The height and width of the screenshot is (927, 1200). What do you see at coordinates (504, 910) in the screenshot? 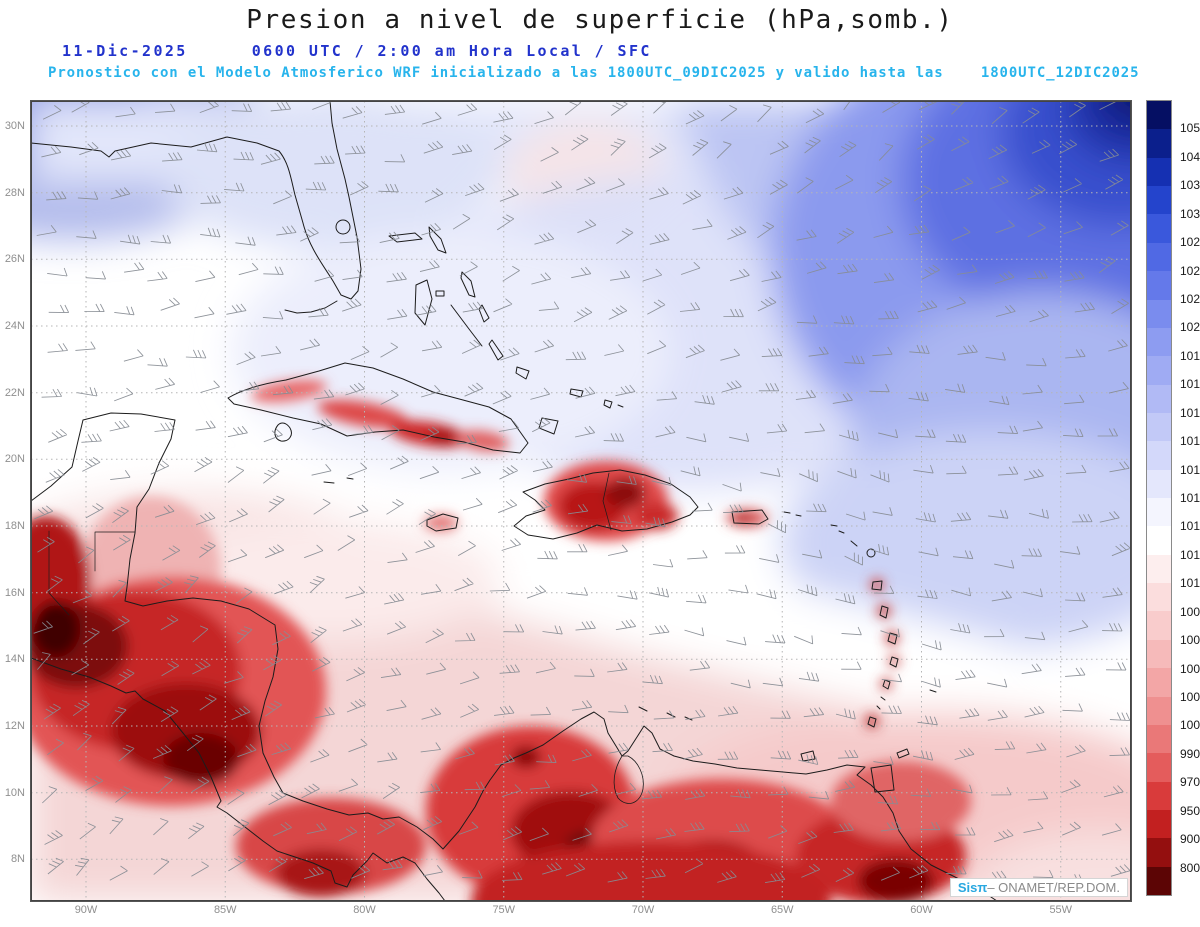
I see `lon-label: 75W` at bounding box center [504, 910].